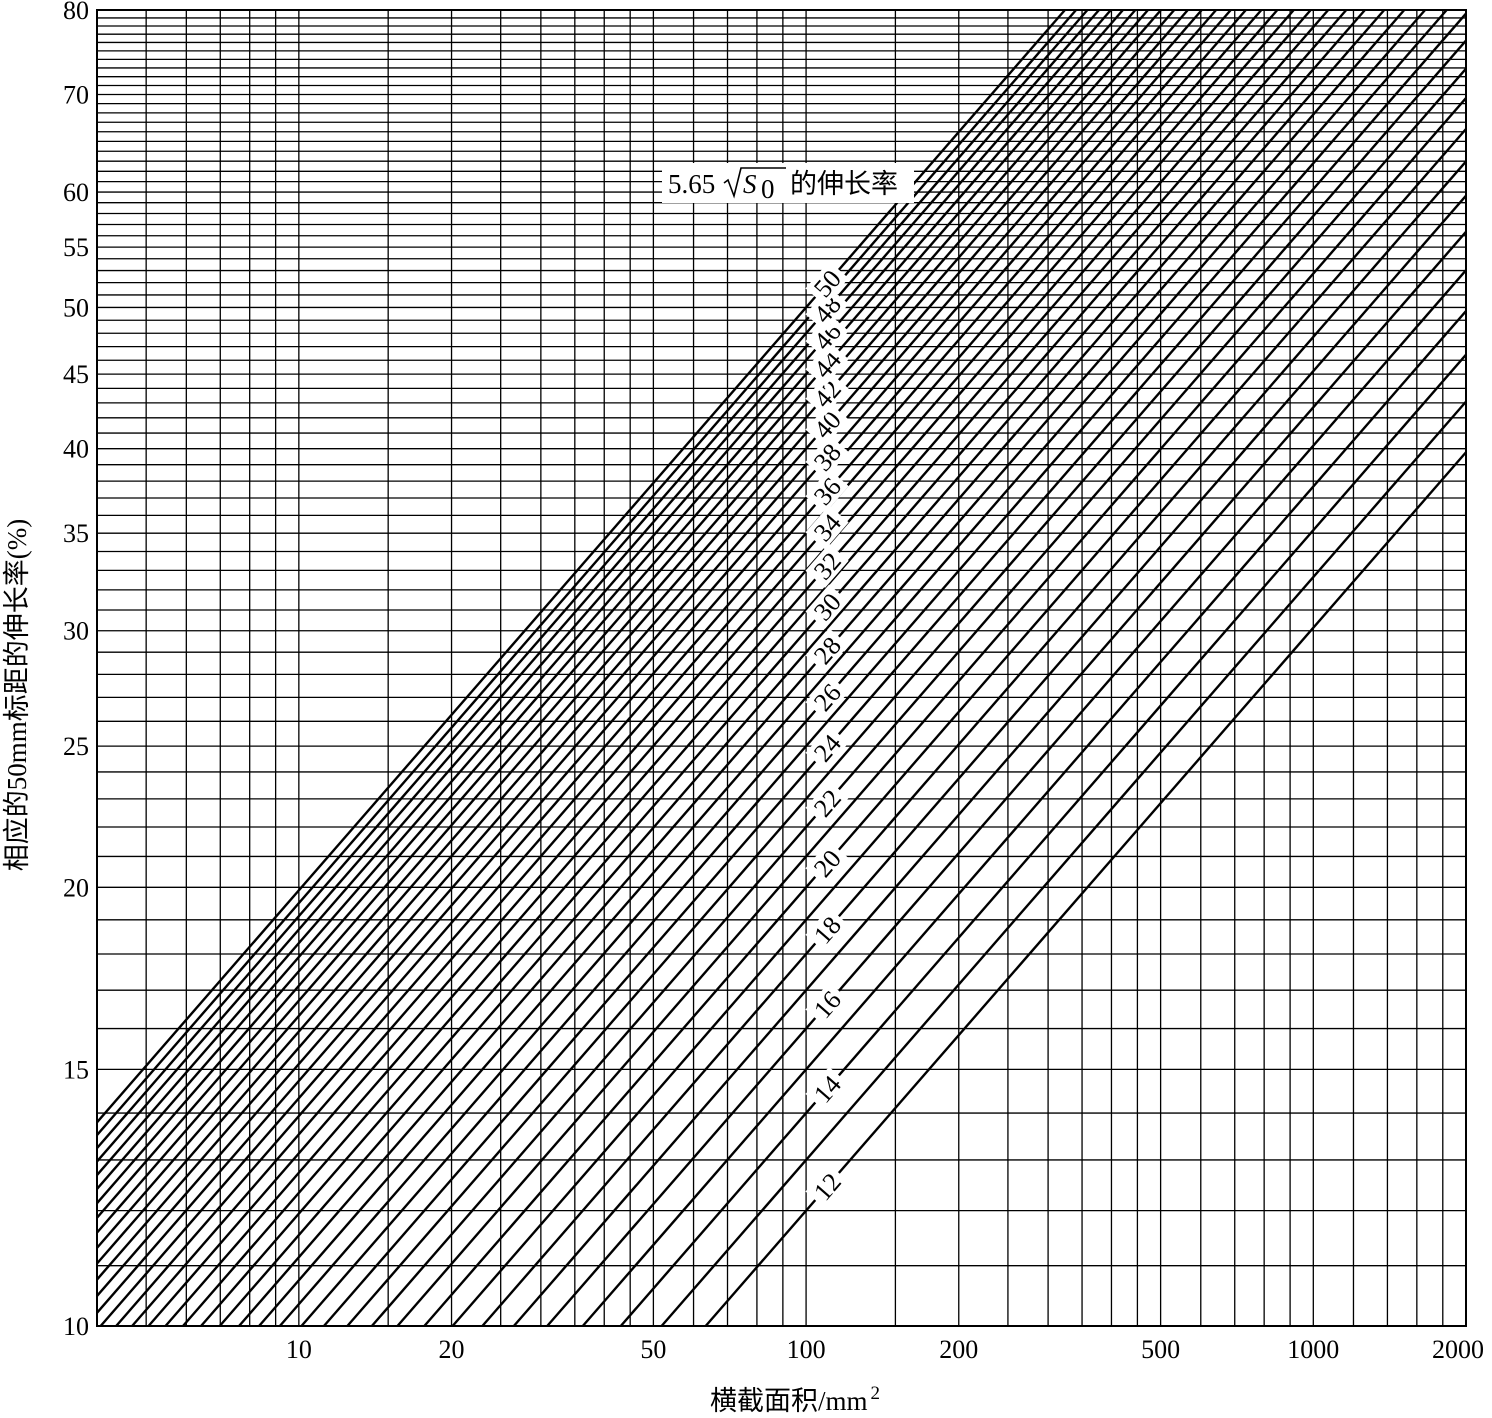 The height and width of the screenshot is (1418, 1492). I want to click on x-axis-label: 横截面积/mm 2, so click(795, 1399).